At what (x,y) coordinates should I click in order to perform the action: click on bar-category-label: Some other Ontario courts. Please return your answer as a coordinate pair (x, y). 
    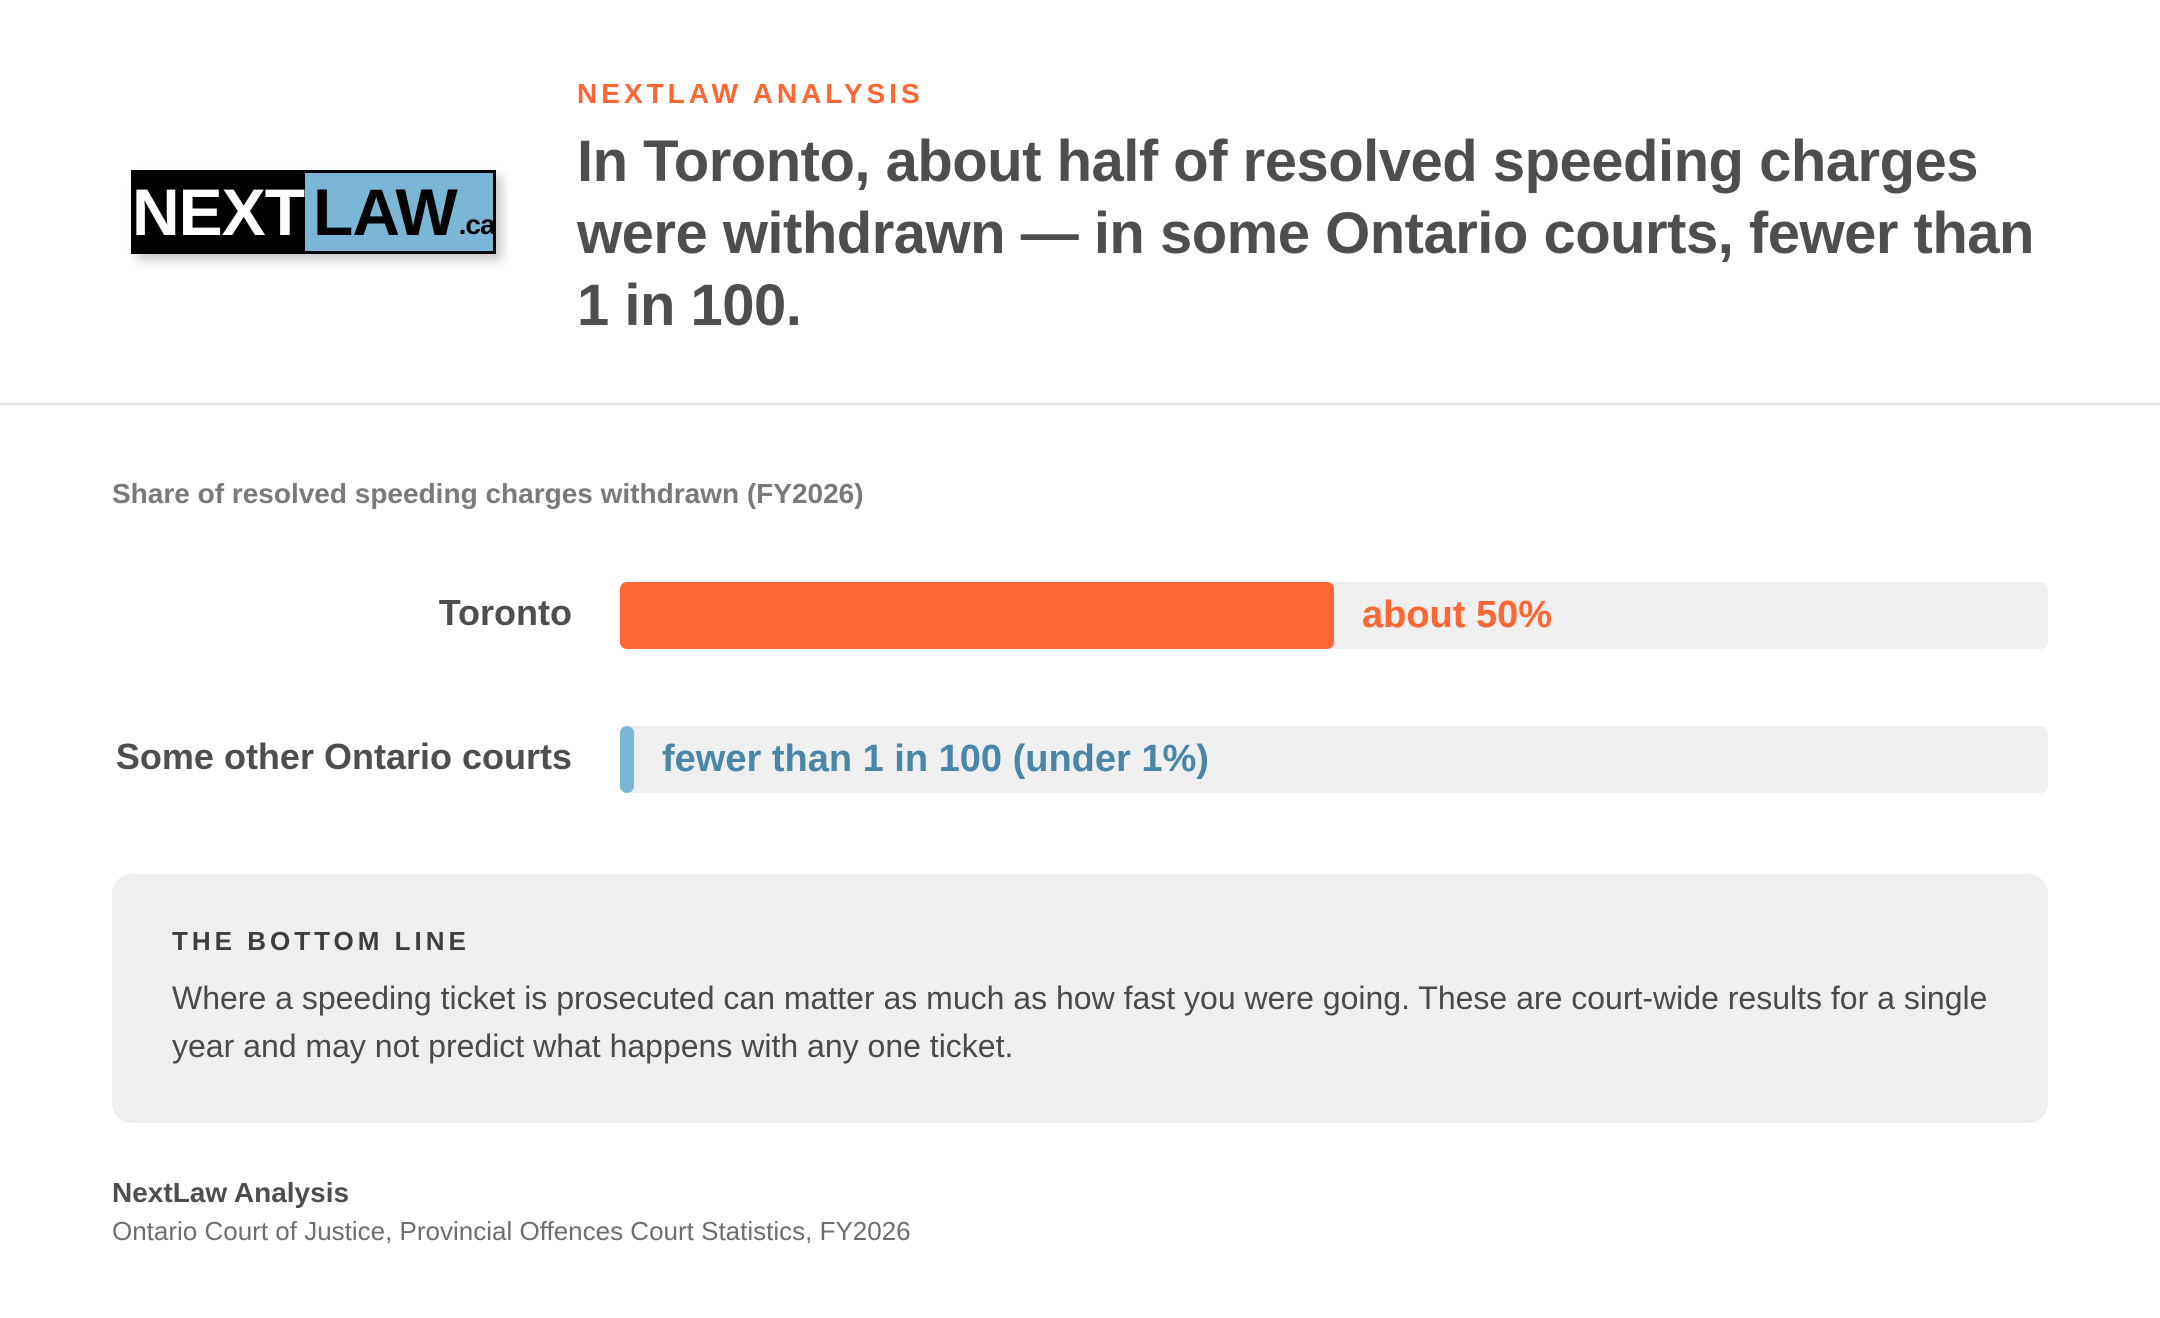
    Looking at the image, I should click on (343, 756).